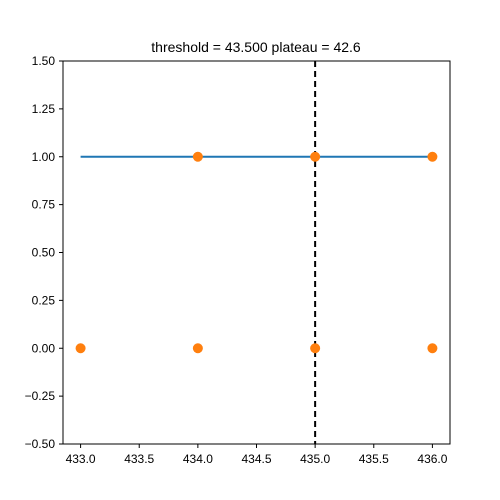 This screenshot has height=500, width=500. Describe the element at coordinates (44, 61) in the screenshot. I see `y-tick-label: 1.50` at that location.